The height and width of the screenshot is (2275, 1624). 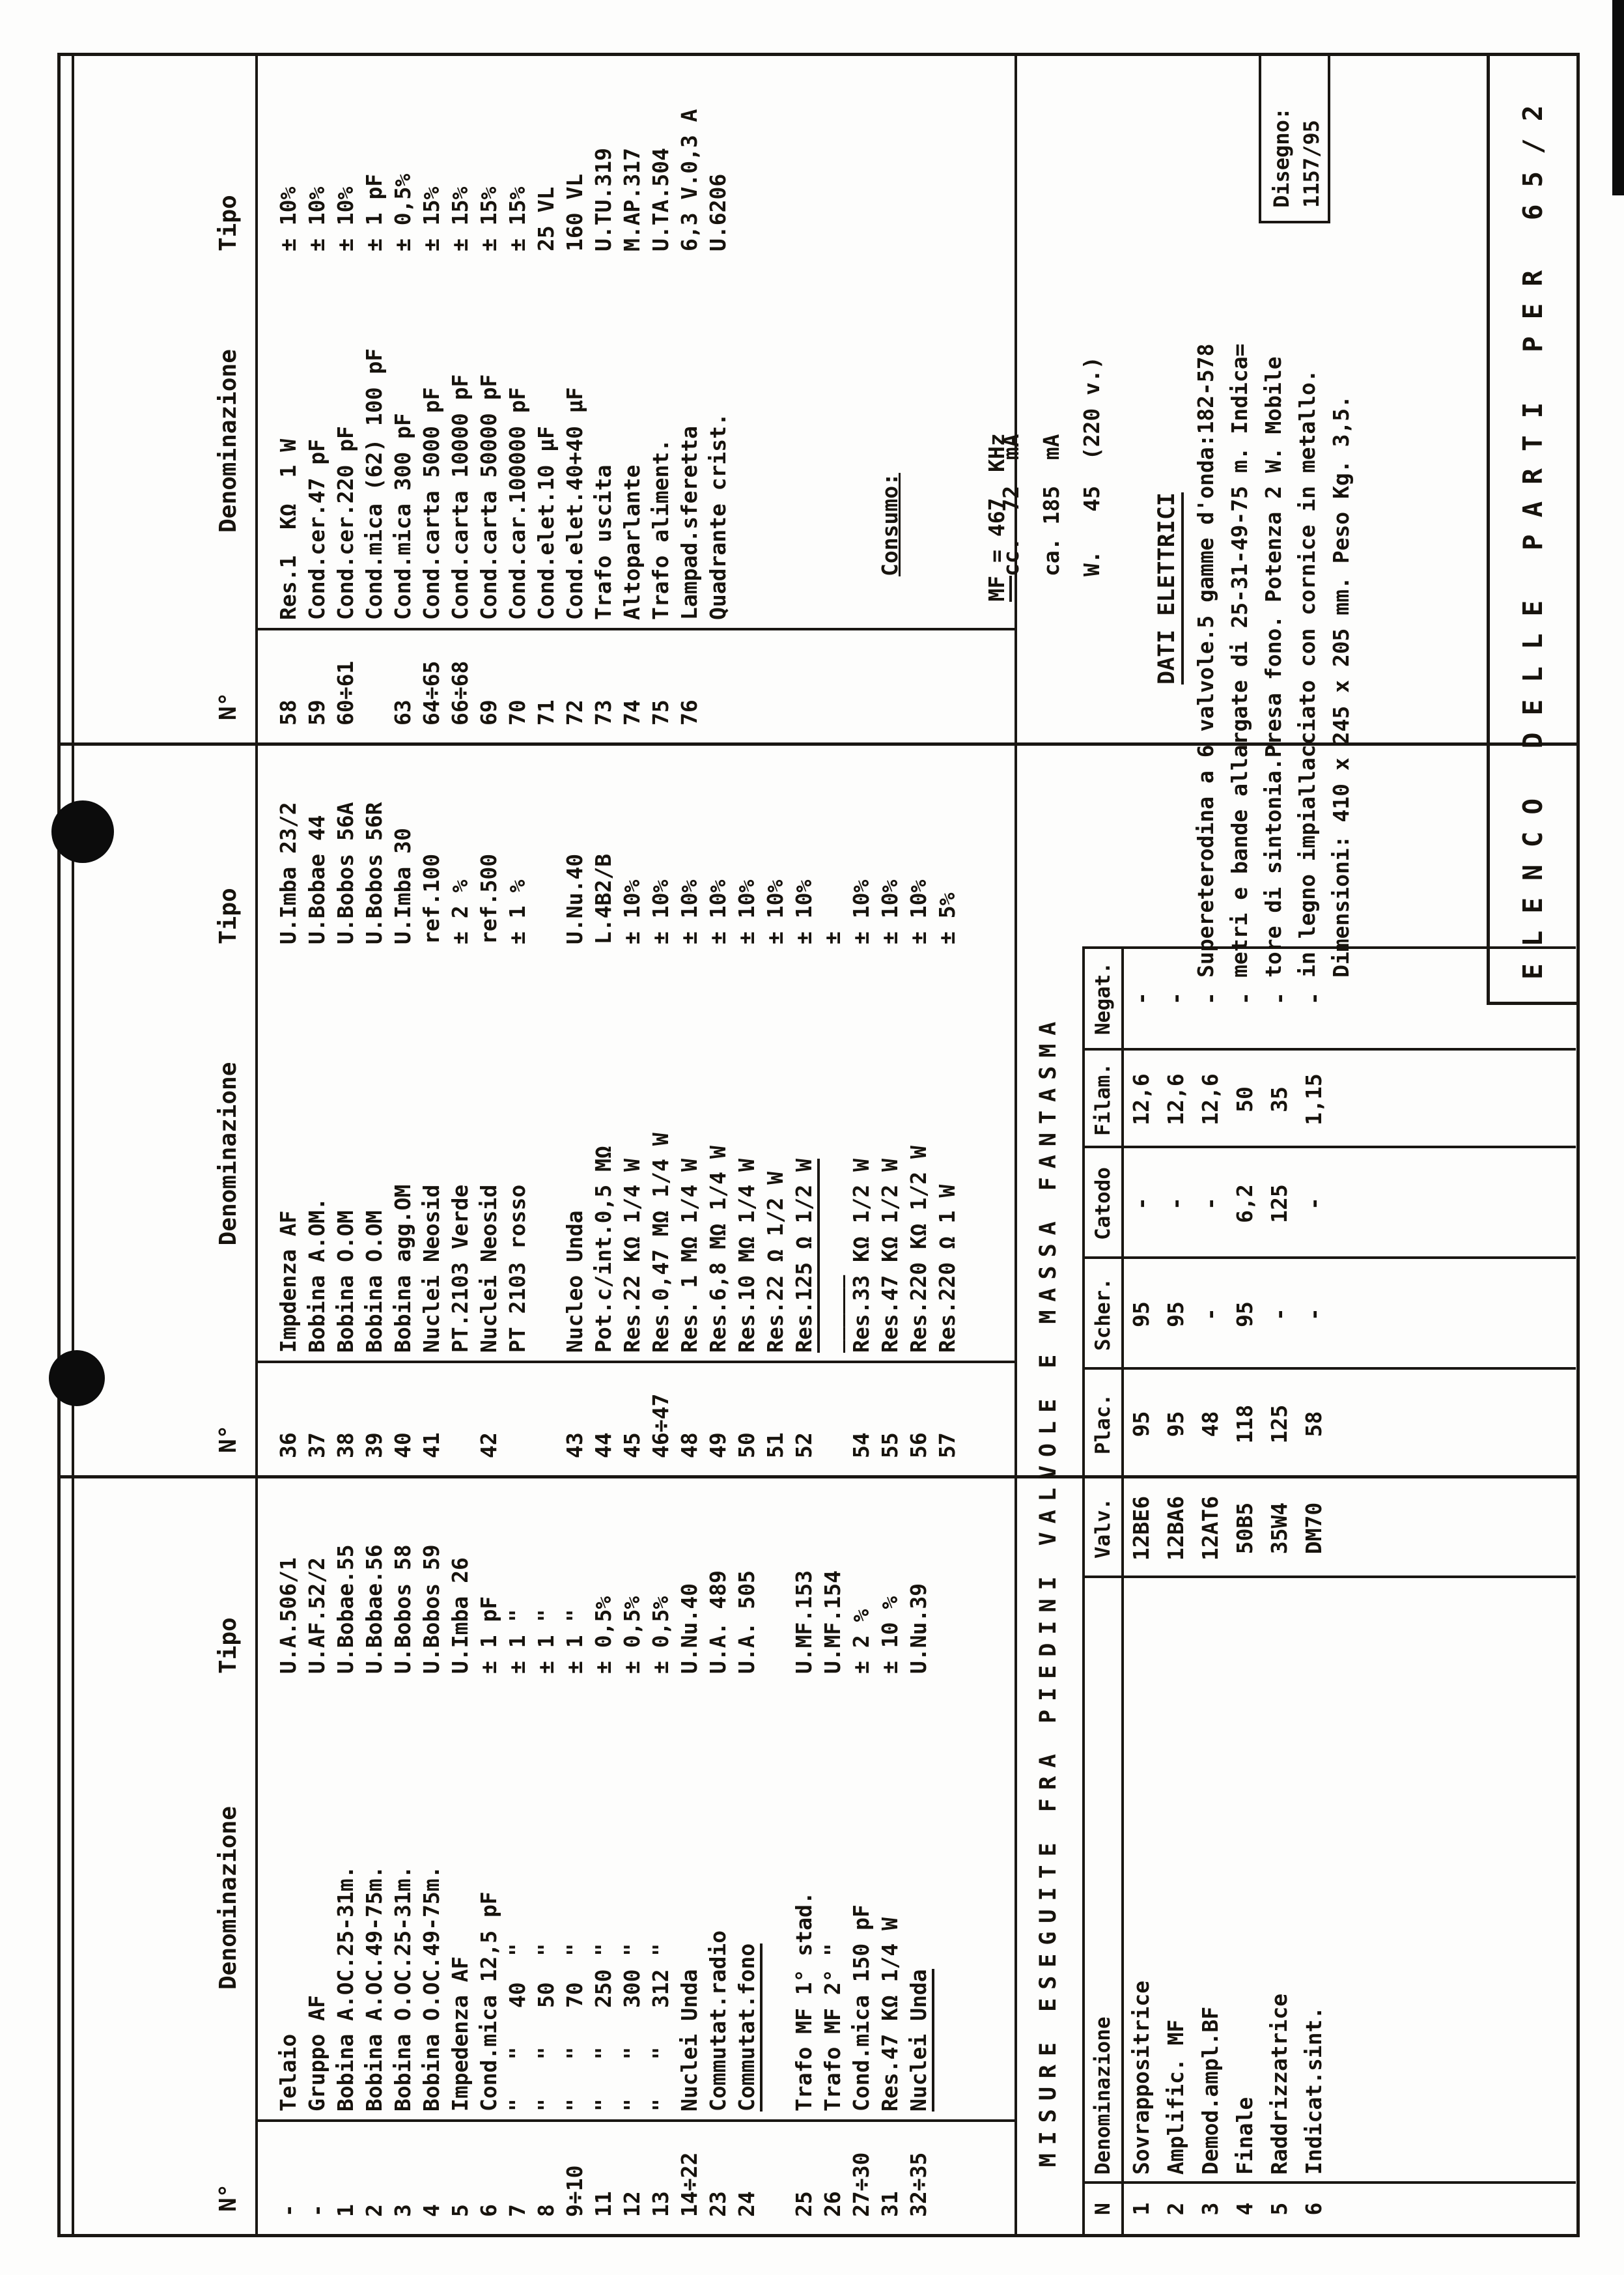 What do you see at coordinates (316, 2210) in the screenshot?
I see `part-number-cell: -` at bounding box center [316, 2210].